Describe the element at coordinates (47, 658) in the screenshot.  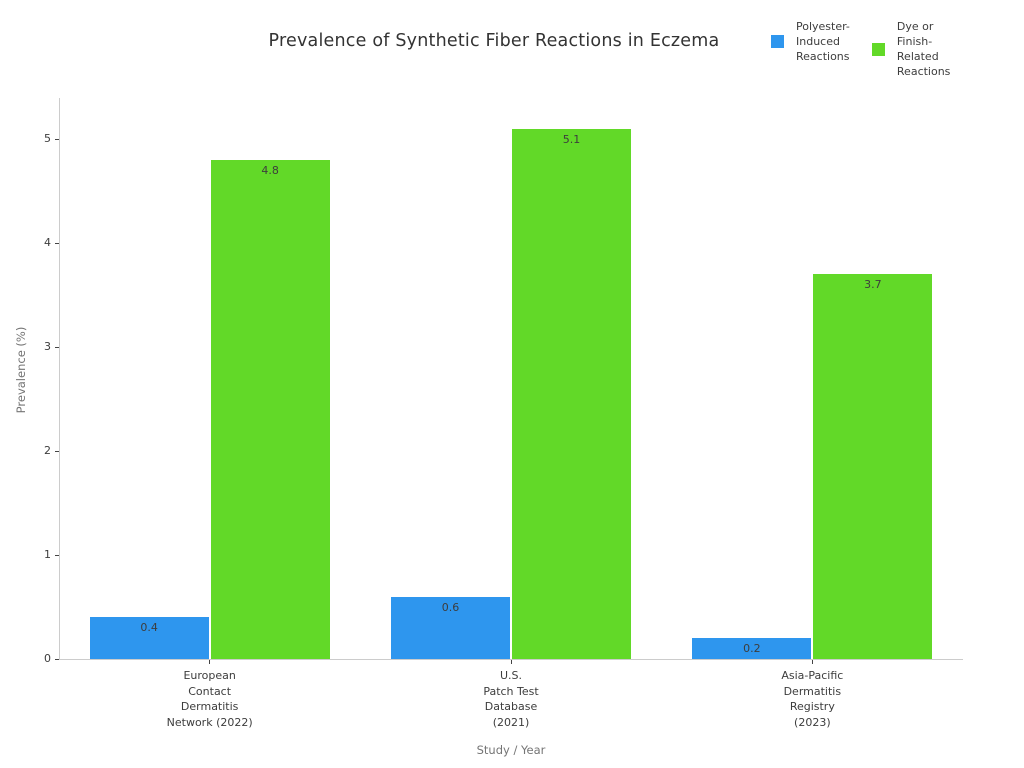
I see `y-tick-label: 0` at that location.